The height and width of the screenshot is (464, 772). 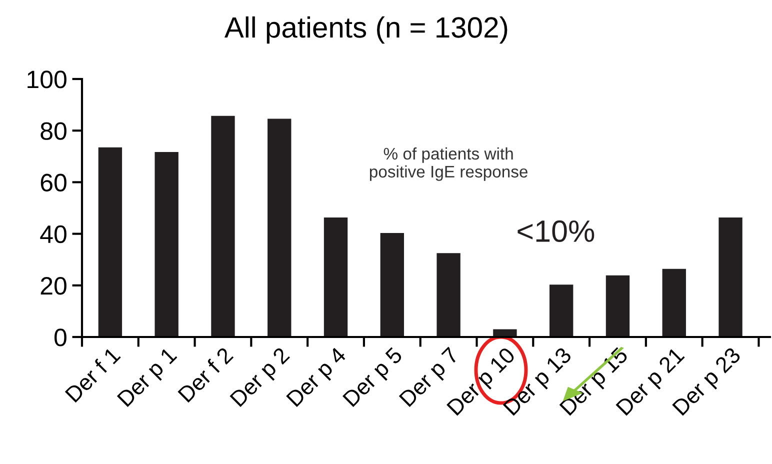 I want to click on y-tick-label: 40, so click(x=53, y=234).